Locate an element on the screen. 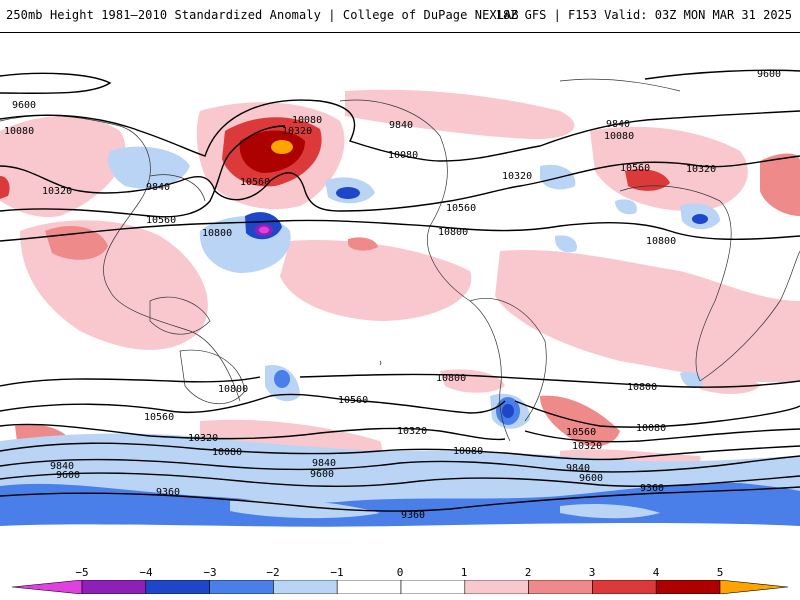 This screenshot has height=600, width=800. colorbar: −5 −4 −3 −2 −1 0 1 2 3 4 5 is located at coordinates (400, 581).